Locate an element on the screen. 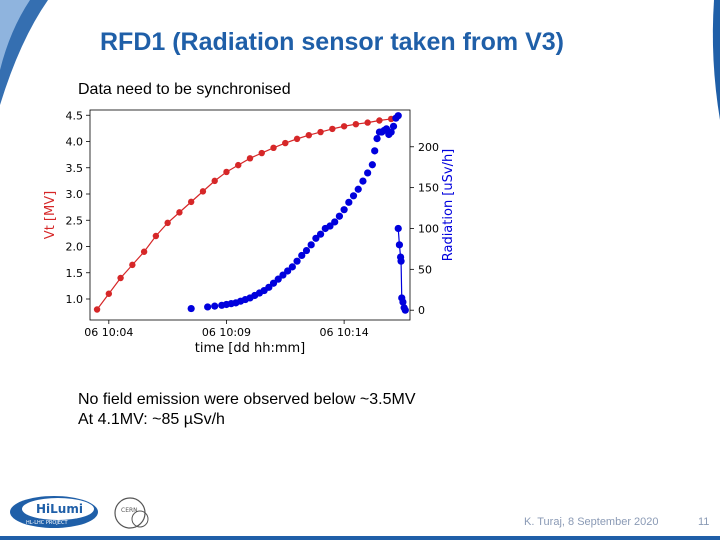 This screenshot has height=540, width=720. left-axis-ticks: 1.0 1.5 2.0 2.5 3.0 3.5 4.0 4.5 is located at coordinates (78, 207).